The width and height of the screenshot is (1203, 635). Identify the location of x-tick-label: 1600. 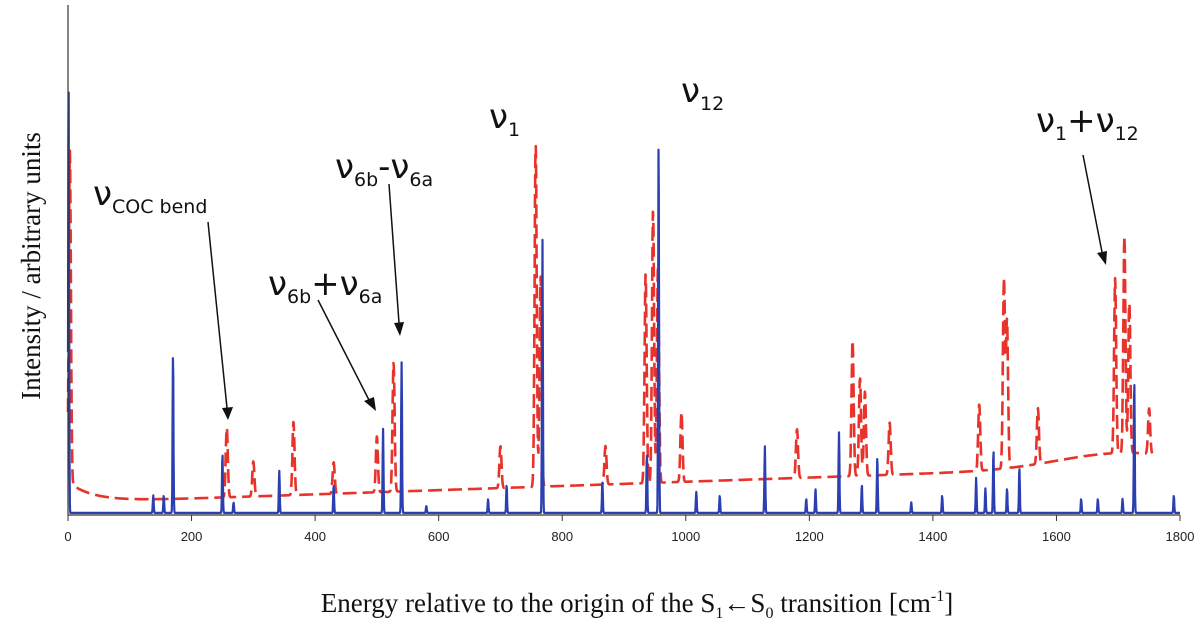
(1056, 536).